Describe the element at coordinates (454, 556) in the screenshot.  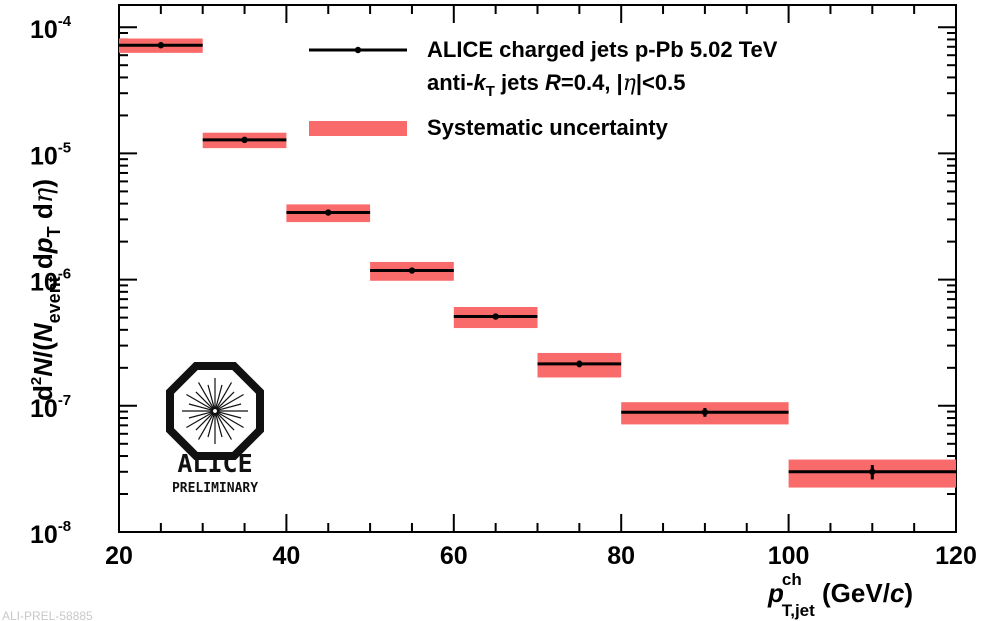
I see `x-tick-label: 60` at that location.